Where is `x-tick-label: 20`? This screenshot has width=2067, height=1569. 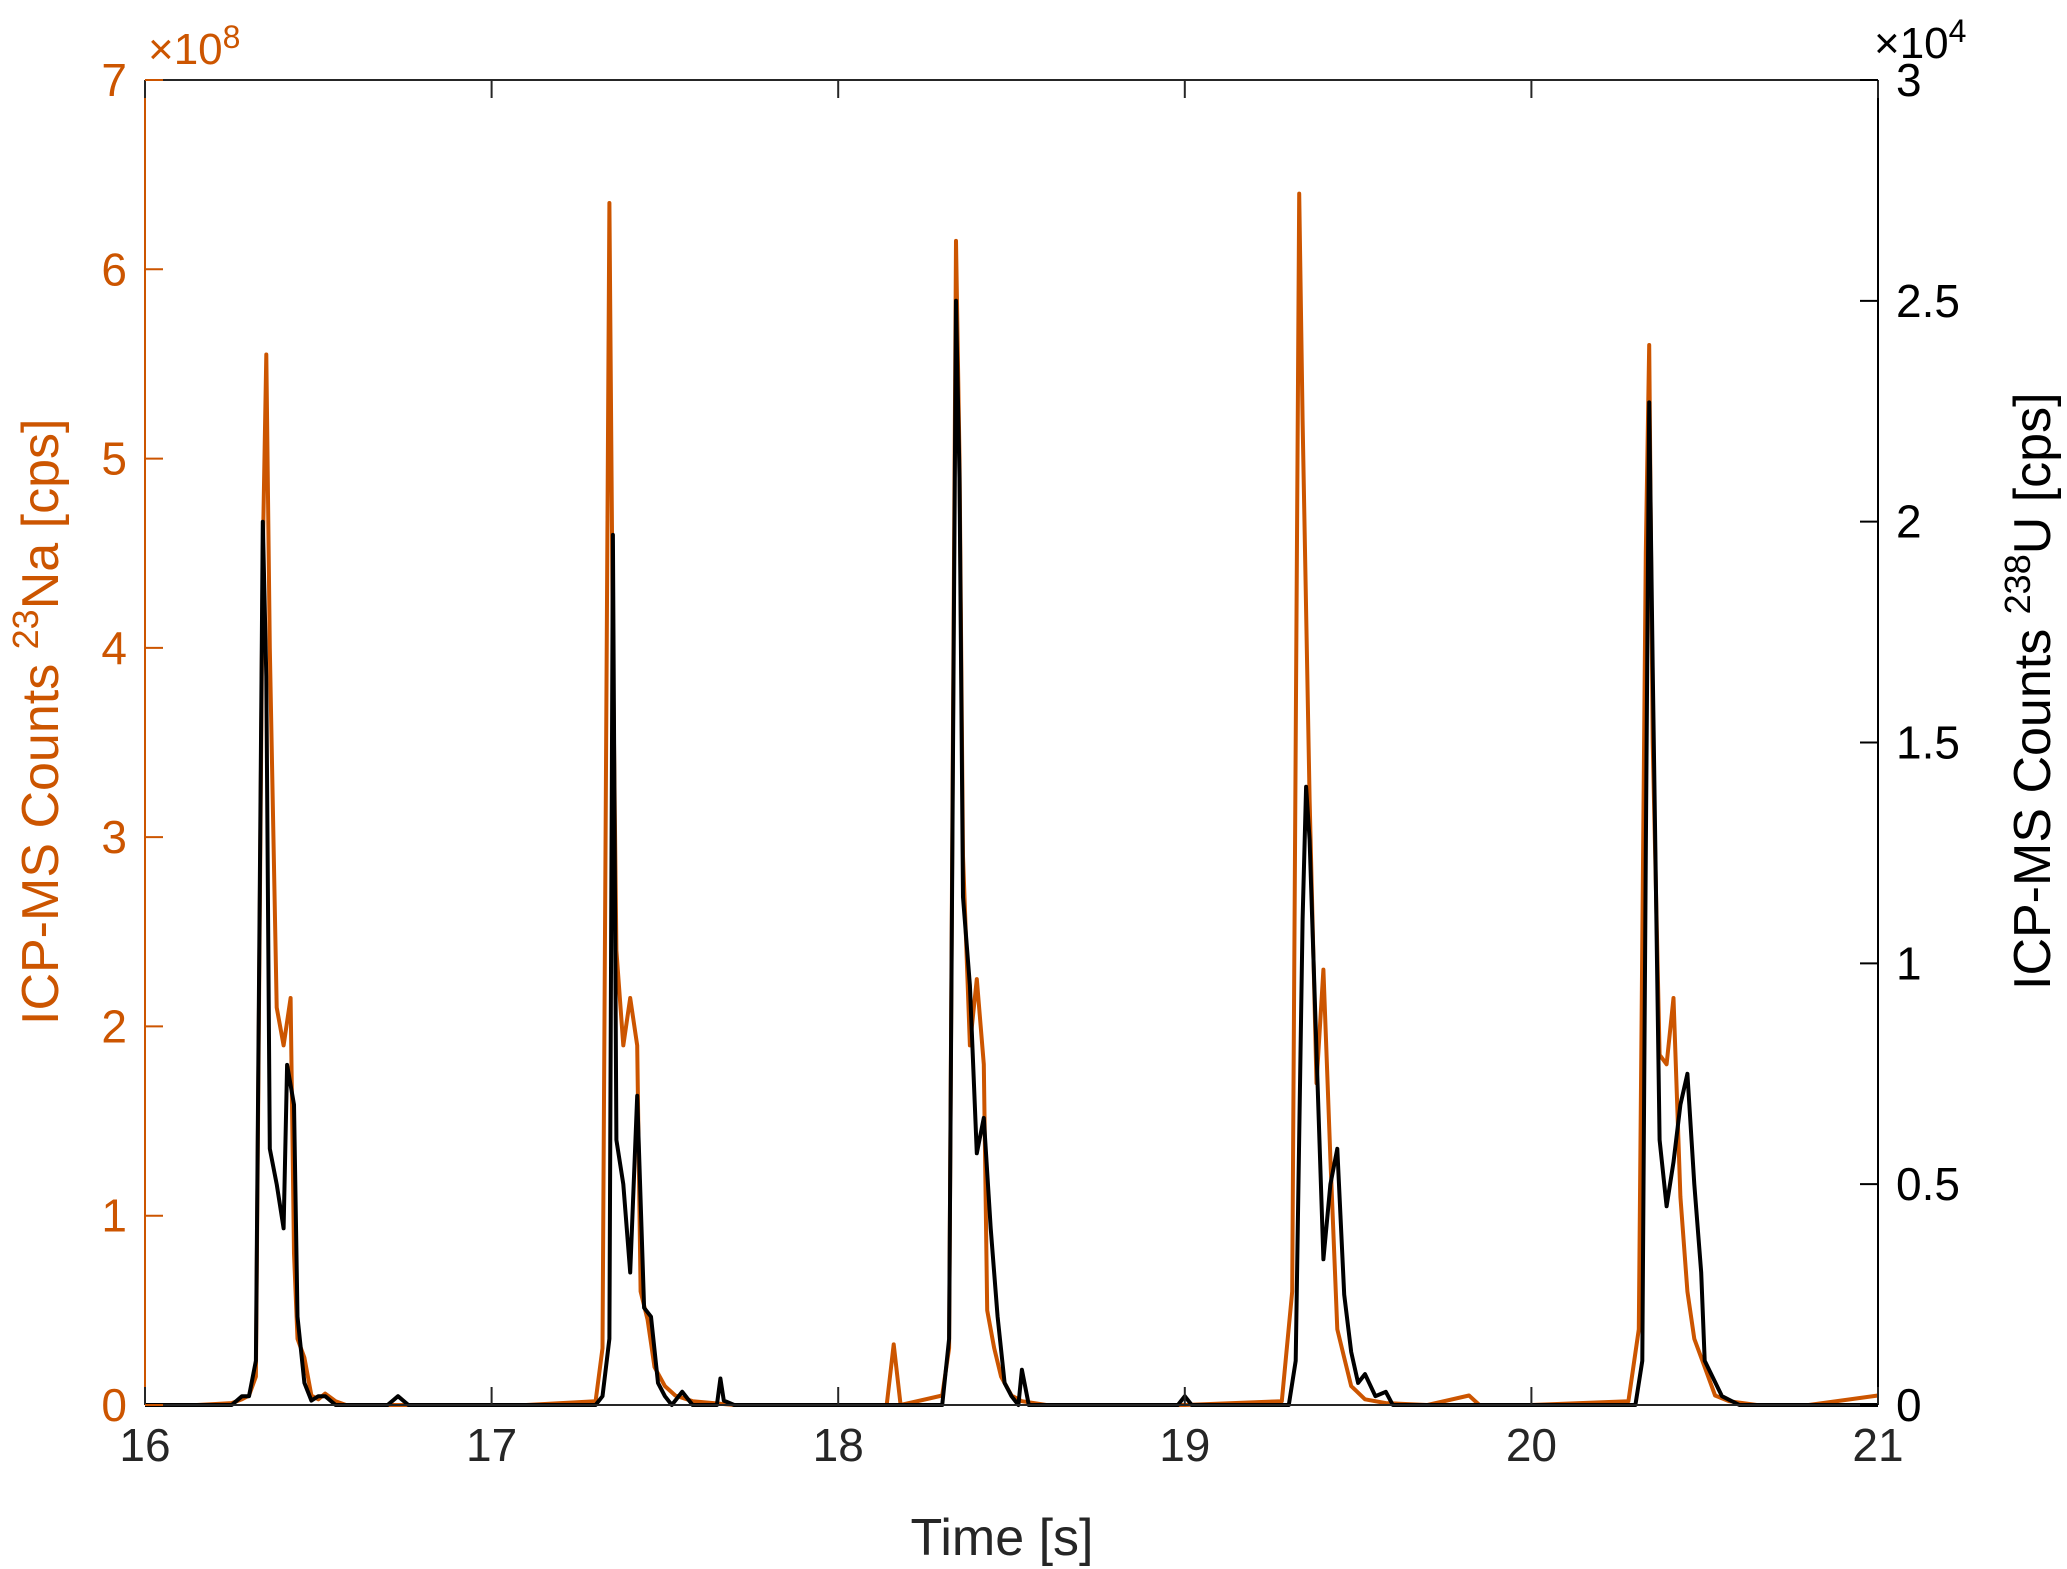
x-tick-label: 20 is located at coordinates (1531, 1445).